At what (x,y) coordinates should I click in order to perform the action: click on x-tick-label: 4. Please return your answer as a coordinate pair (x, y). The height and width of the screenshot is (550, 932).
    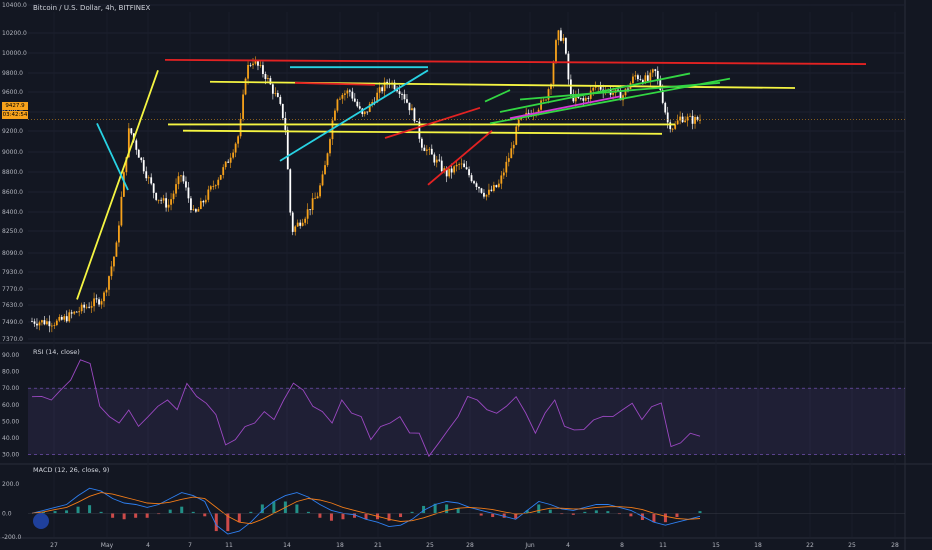
    Looking at the image, I should click on (148, 545).